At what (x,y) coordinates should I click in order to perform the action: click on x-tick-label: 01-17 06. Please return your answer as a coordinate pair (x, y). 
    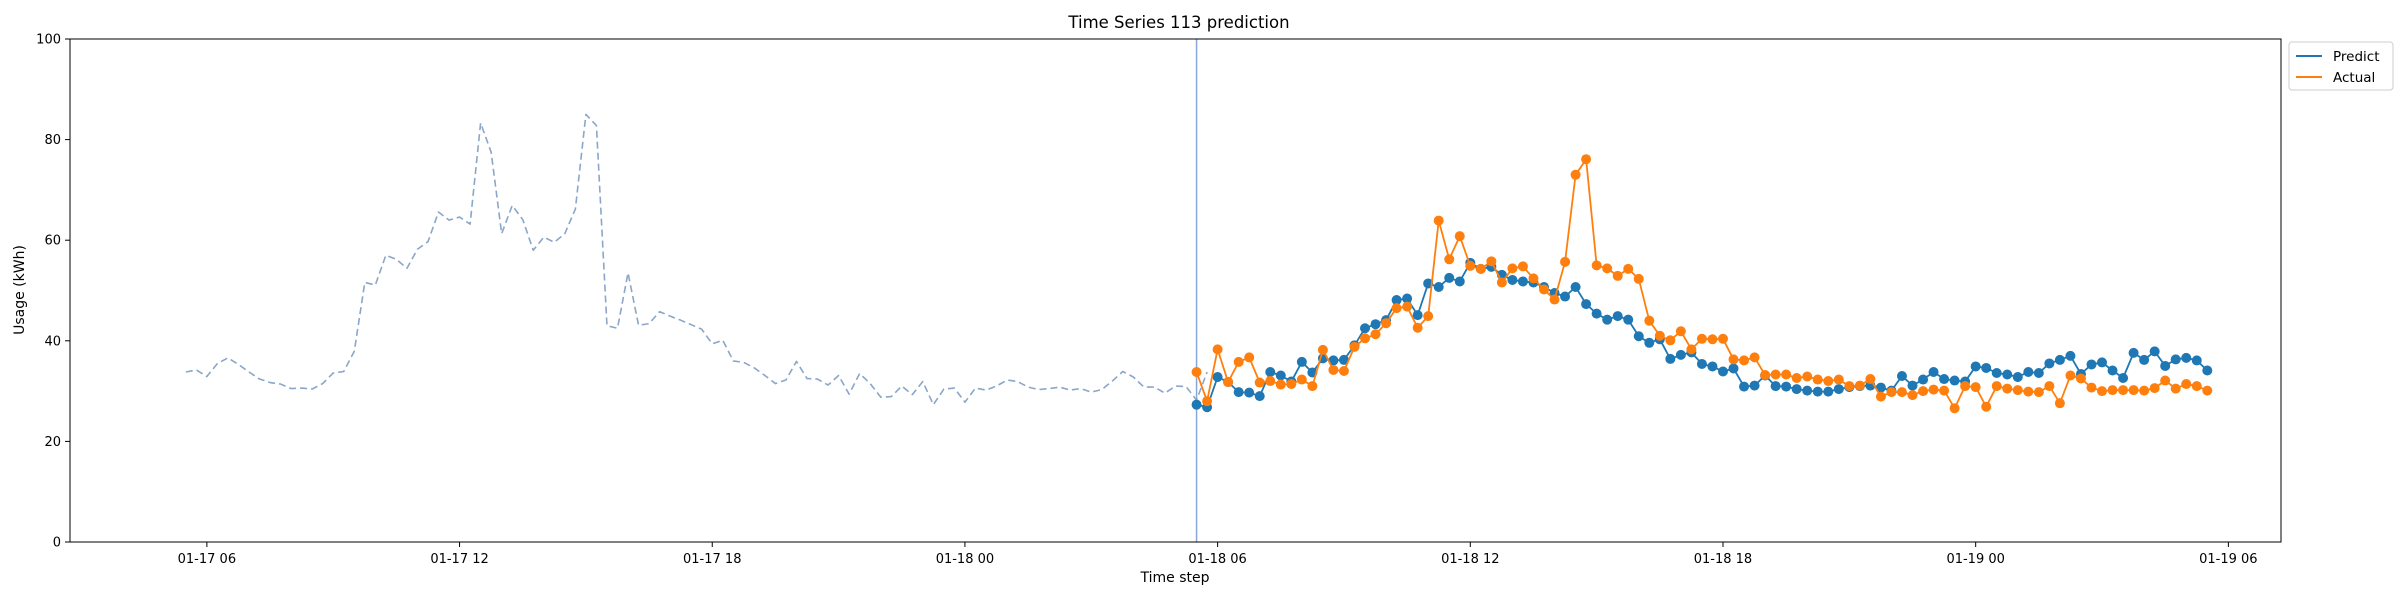
    Looking at the image, I should click on (207, 559).